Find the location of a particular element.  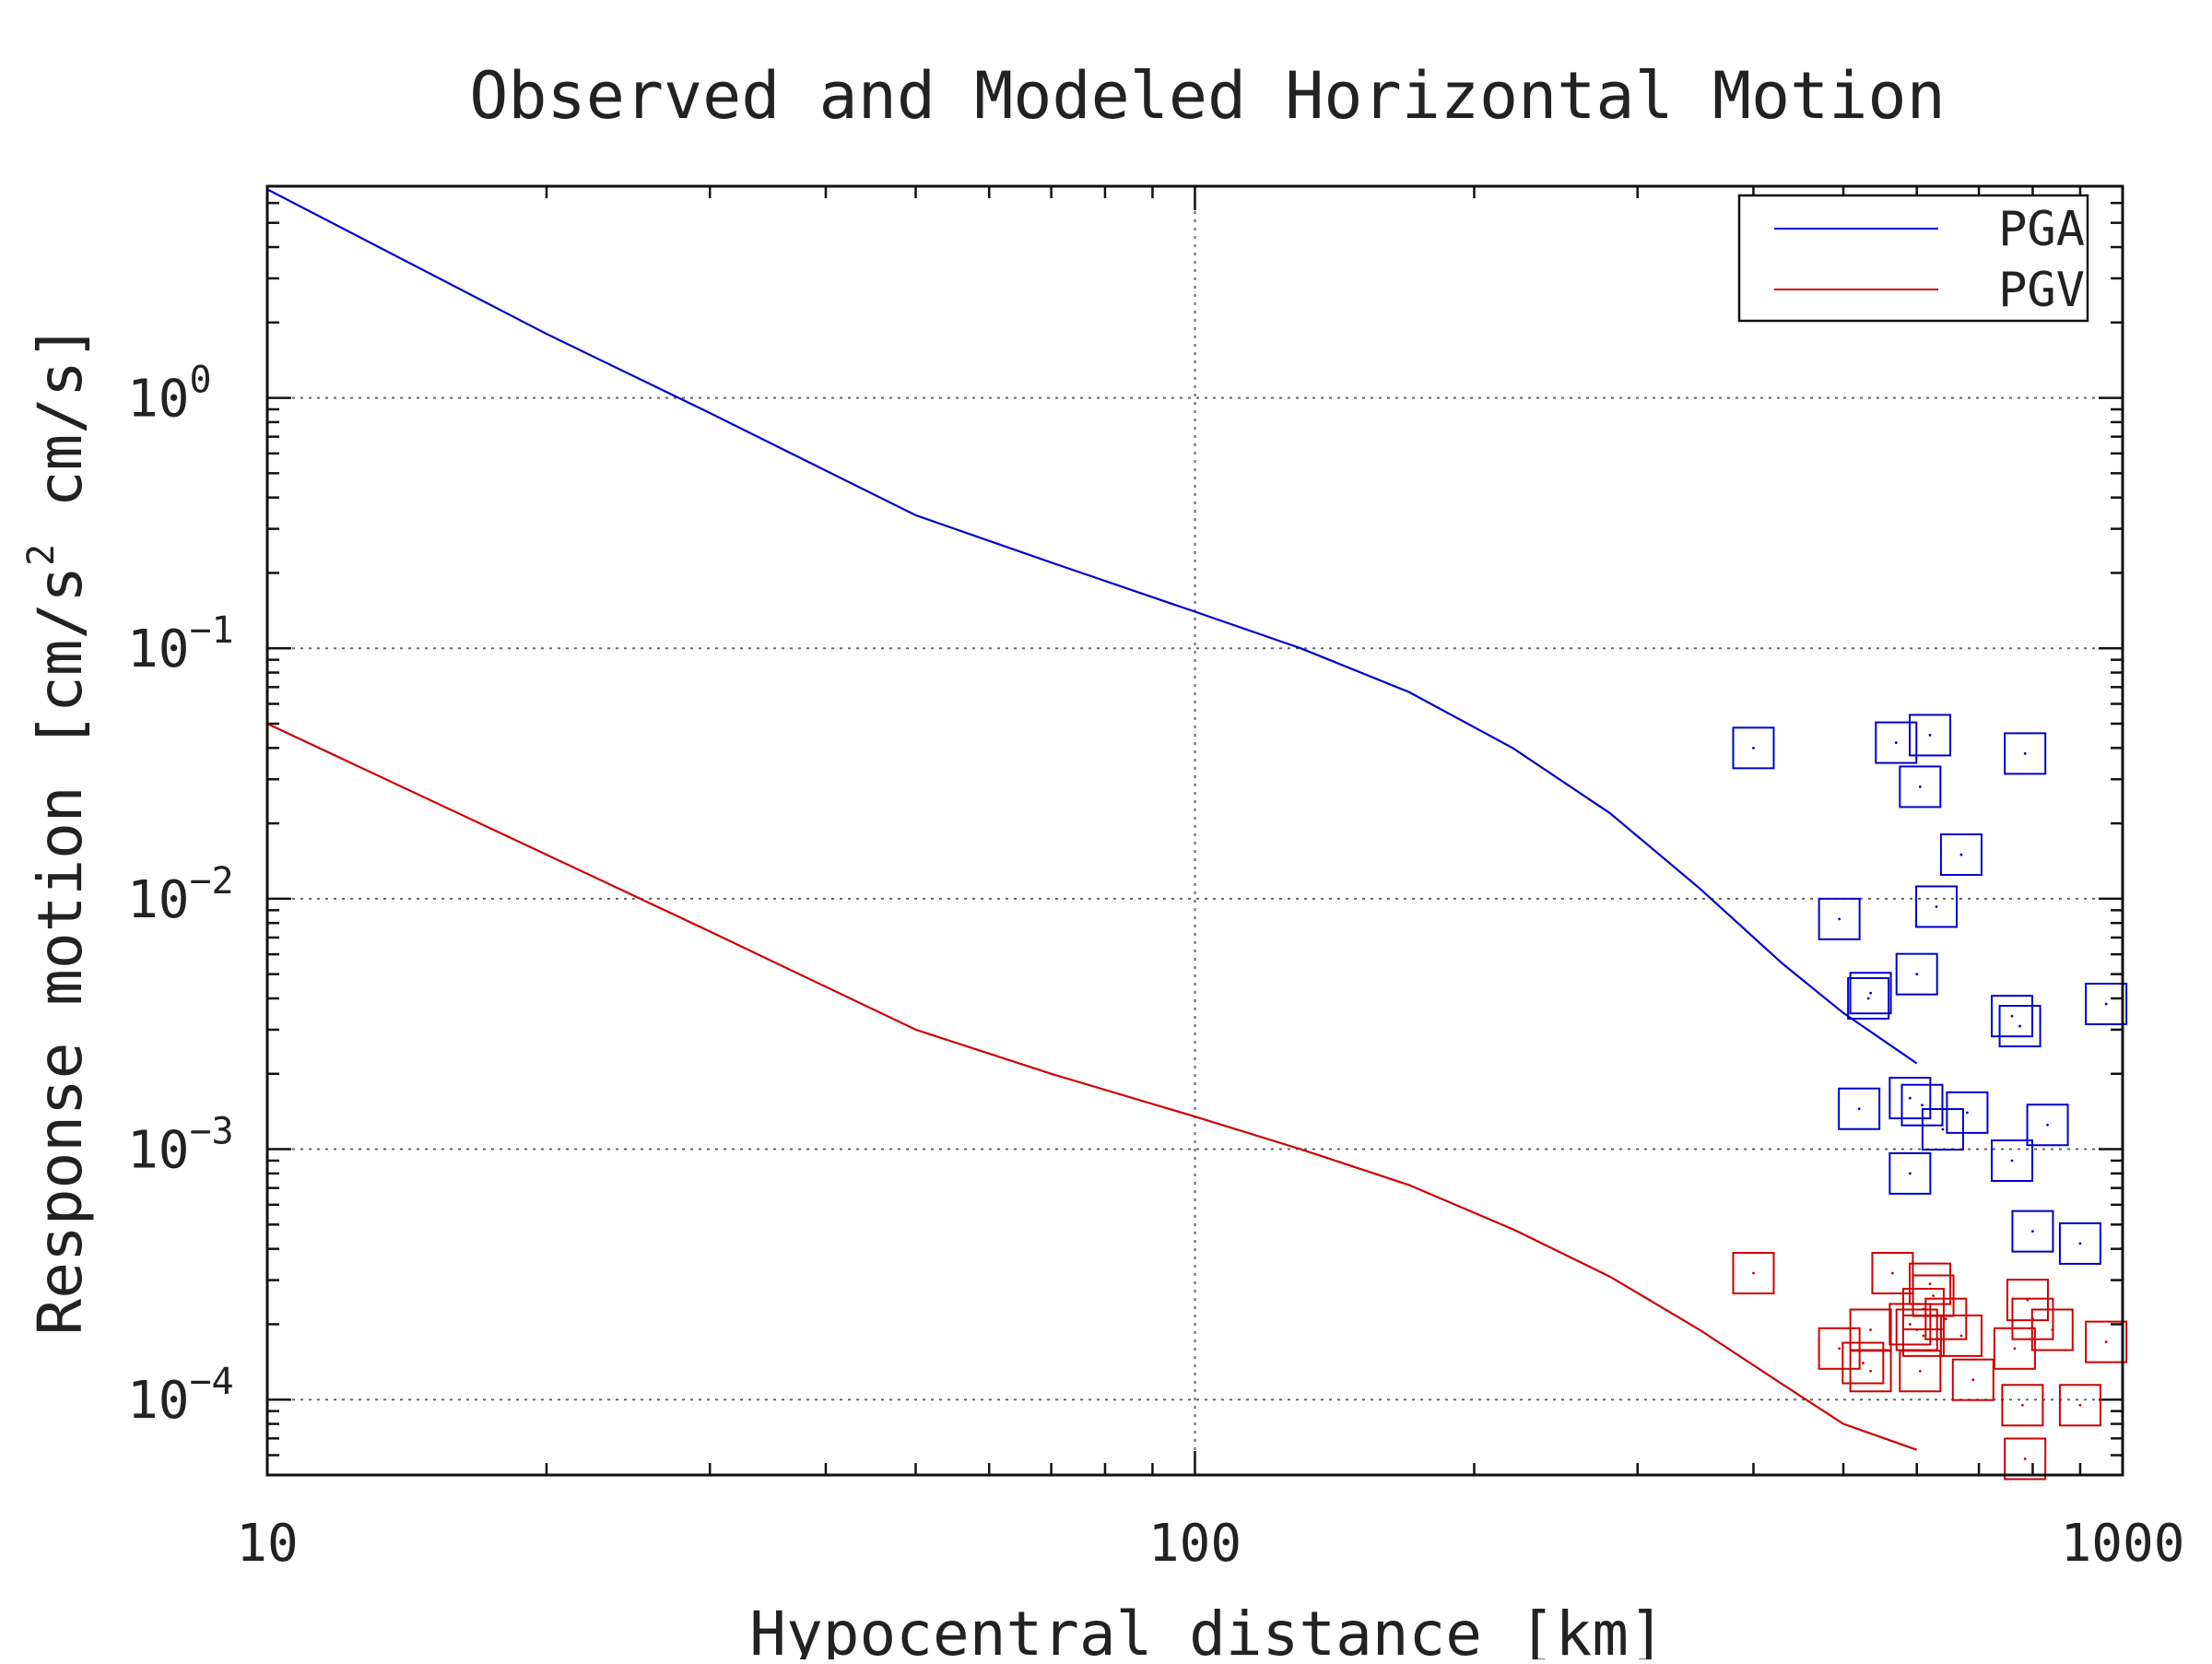

legend-label-pgv: PGV is located at coordinates (2041, 290).